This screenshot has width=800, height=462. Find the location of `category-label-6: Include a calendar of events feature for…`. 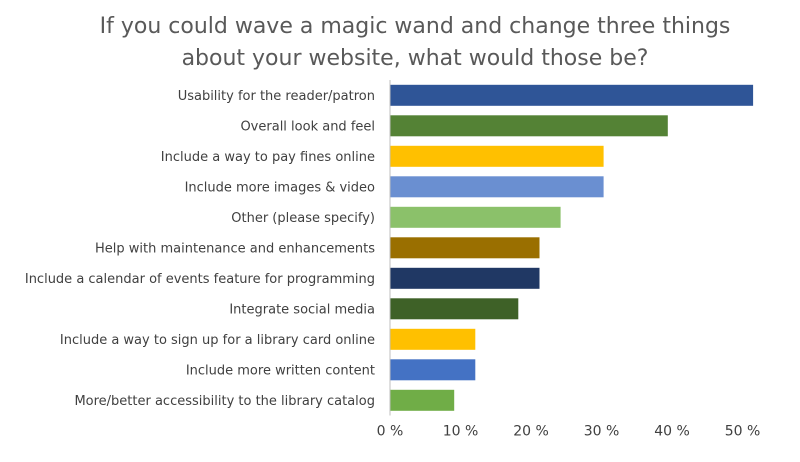

category-label-6: Include a calendar of events feature for… is located at coordinates (200, 279).